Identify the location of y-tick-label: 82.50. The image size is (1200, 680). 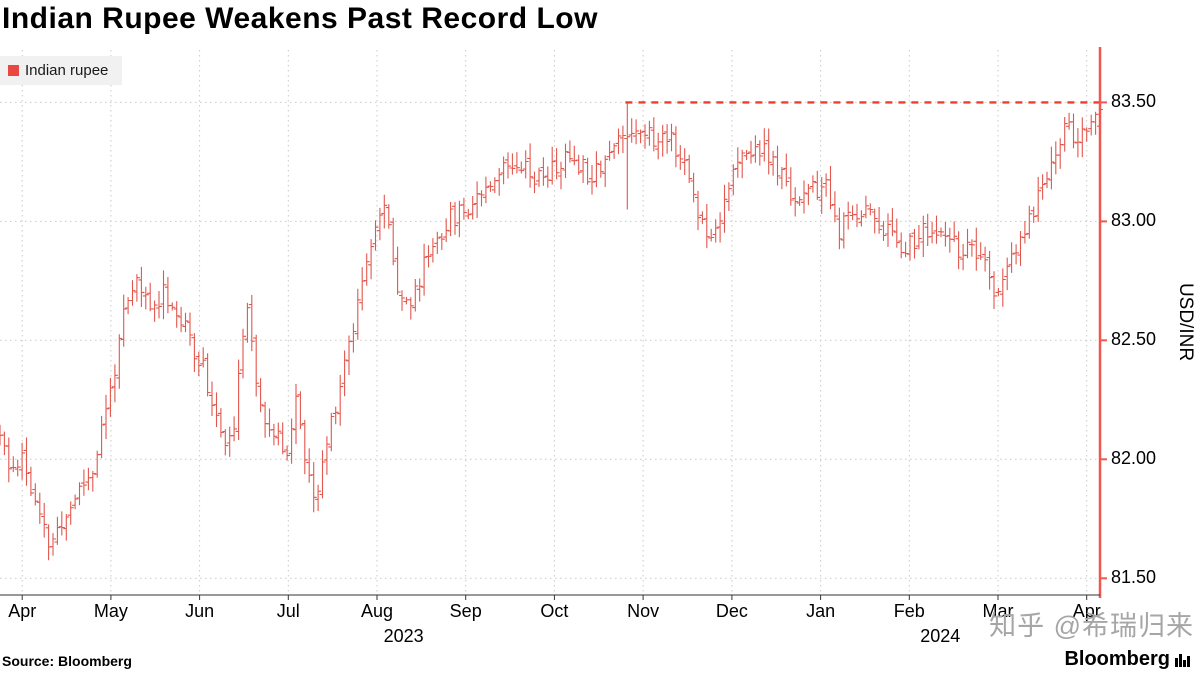
(1133, 339).